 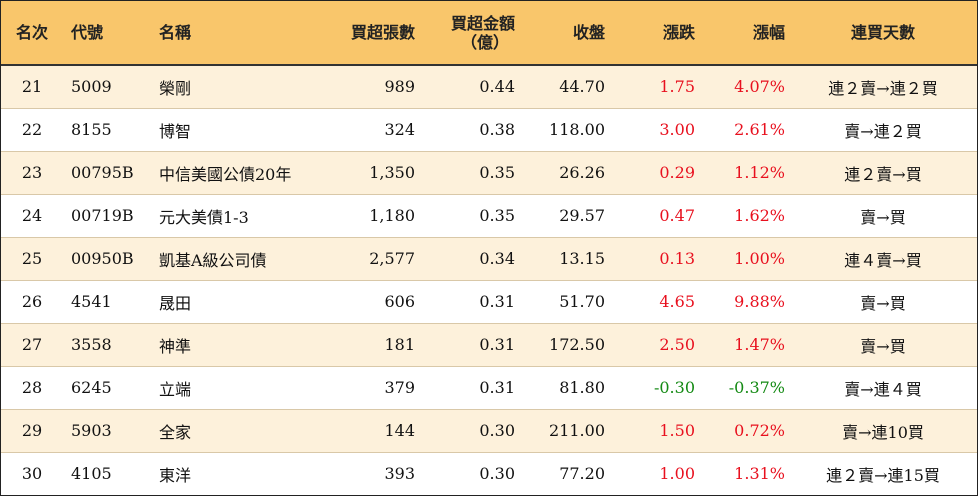 What do you see at coordinates (392, 215) in the screenshot?
I see `net-lots-cell: 1,180` at bounding box center [392, 215].